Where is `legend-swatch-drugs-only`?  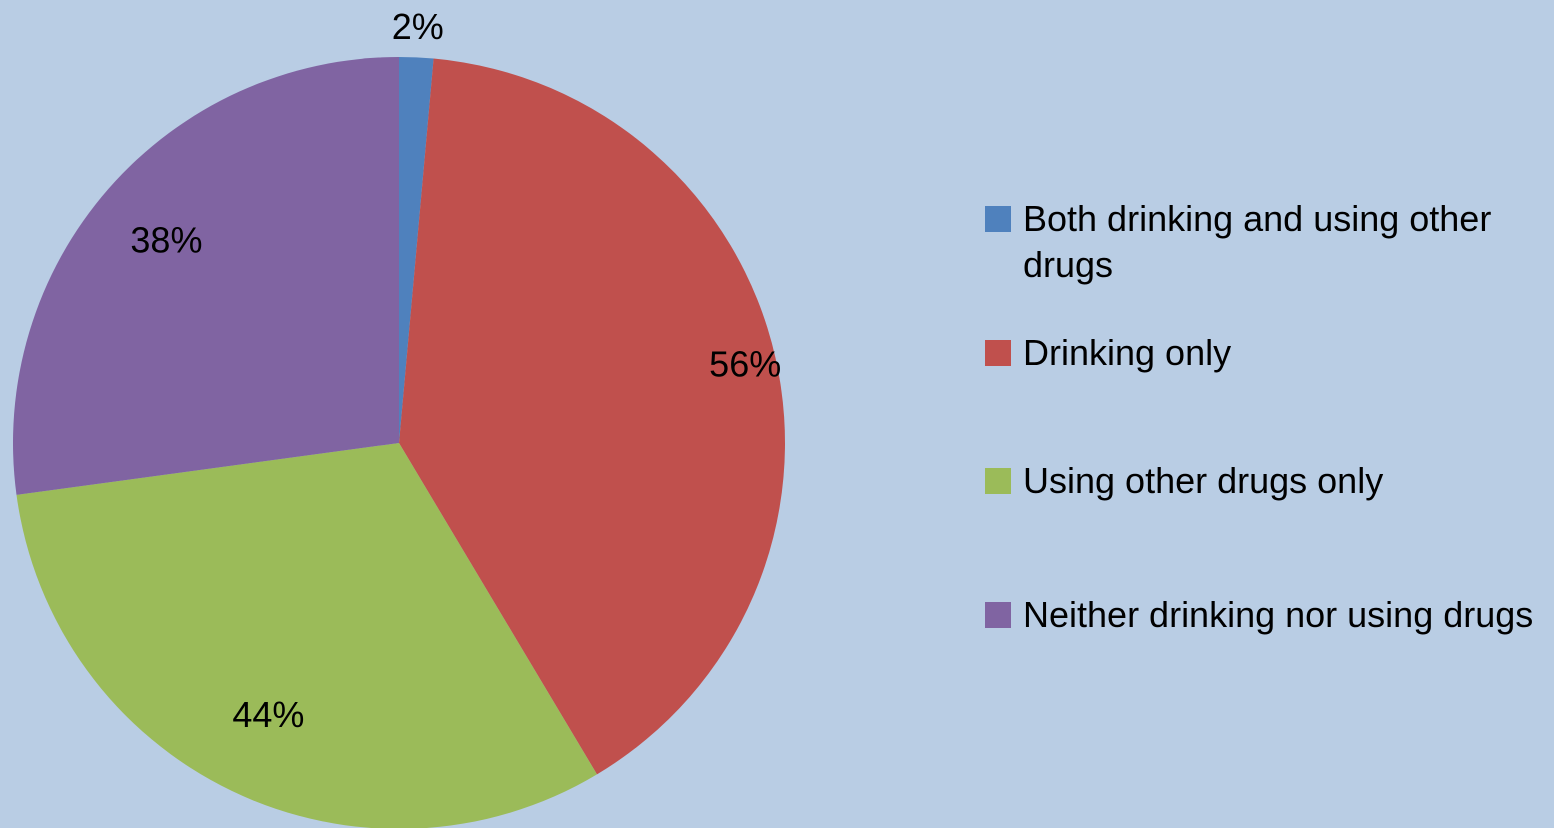
legend-swatch-drugs-only is located at coordinates (998, 481).